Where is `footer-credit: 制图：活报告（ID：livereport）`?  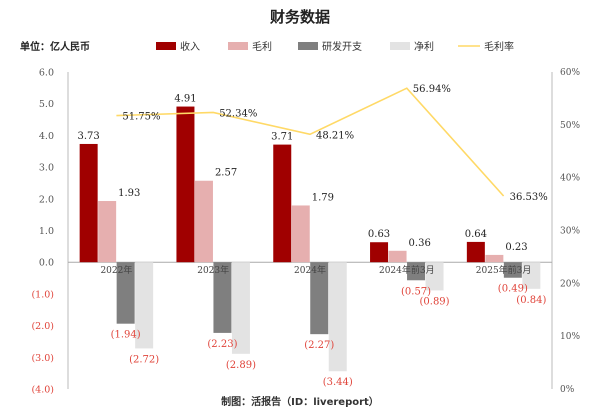 footer-credit: 制图：活报告（ID：livereport） is located at coordinates (300, 401).